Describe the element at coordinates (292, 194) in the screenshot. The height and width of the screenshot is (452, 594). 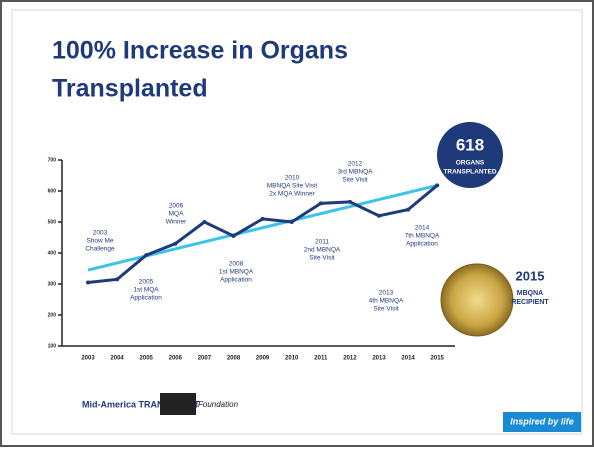
I see `annotation: 2x MQA Winner` at that location.